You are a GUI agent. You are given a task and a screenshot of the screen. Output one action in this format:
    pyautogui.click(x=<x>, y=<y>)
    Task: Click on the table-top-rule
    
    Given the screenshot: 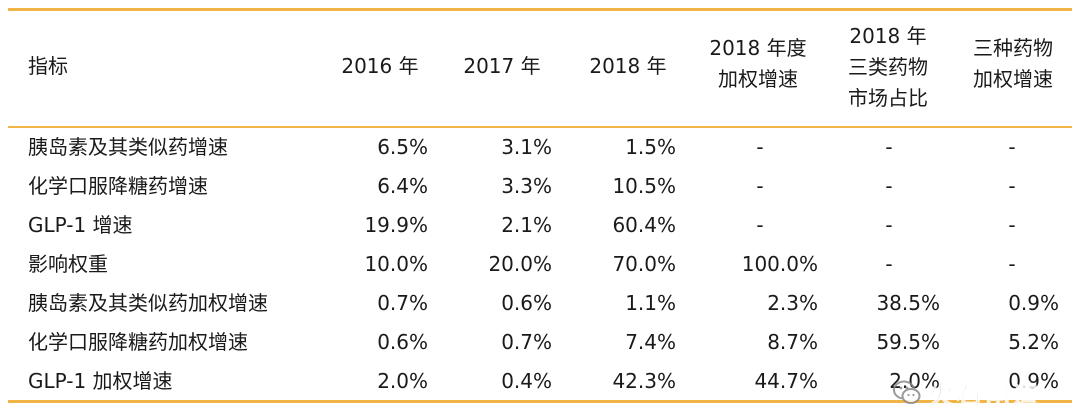 What is the action you would take?
    pyautogui.click(x=540, y=9)
    